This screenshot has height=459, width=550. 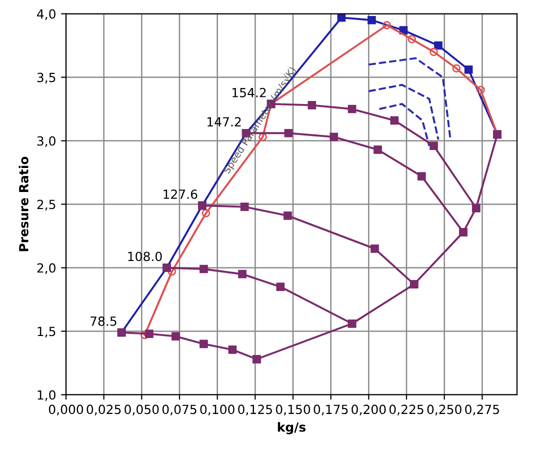 I want to click on y-tick-label: 4,0, so click(x=46, y=14).